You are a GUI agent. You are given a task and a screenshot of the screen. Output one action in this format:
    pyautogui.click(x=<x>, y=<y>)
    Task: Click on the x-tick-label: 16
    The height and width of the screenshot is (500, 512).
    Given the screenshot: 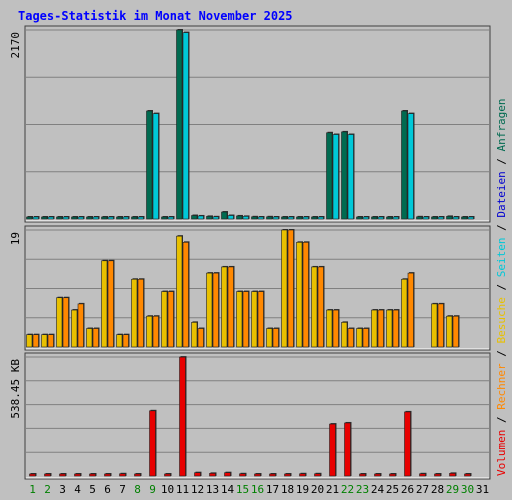 What is the action you would take?
    pyautogui.click(x=257, y=489)
    